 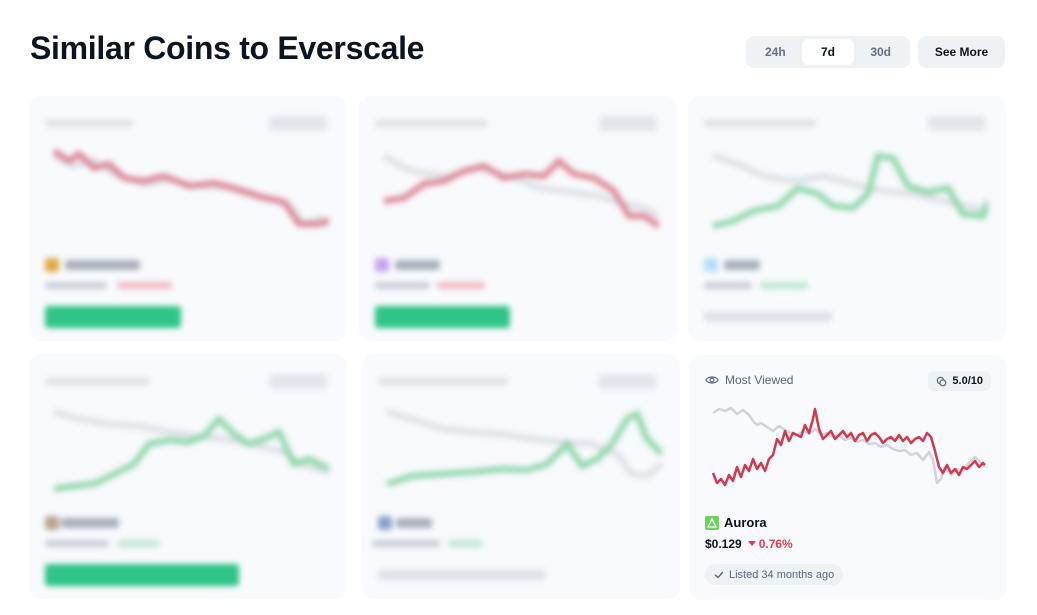 What do you see at coordinates (227, 48) in the screenshot?
I see `page-title: Similar Coins to Everscale` at bounding box center [227, 48].